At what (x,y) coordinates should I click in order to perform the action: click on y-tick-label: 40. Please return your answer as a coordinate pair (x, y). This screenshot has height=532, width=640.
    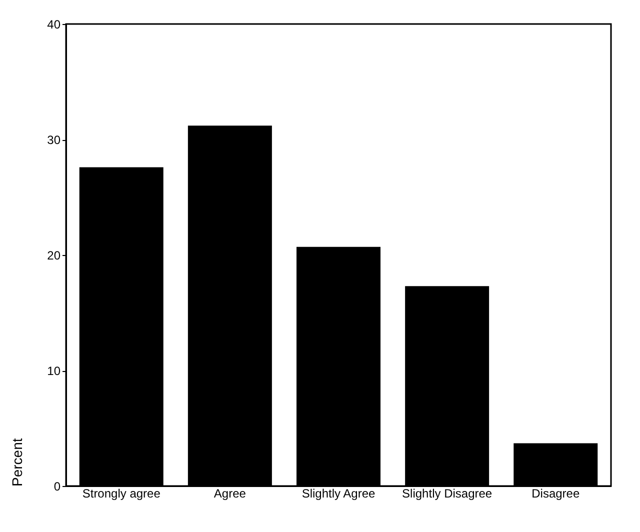
    Looking at the image, I should click on (54, 25).